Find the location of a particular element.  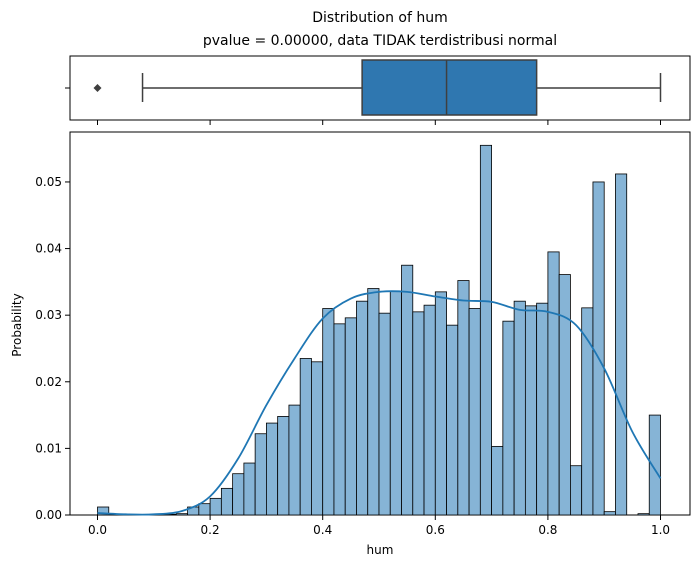

boxplot-panel is located at coordinates (378, 90).